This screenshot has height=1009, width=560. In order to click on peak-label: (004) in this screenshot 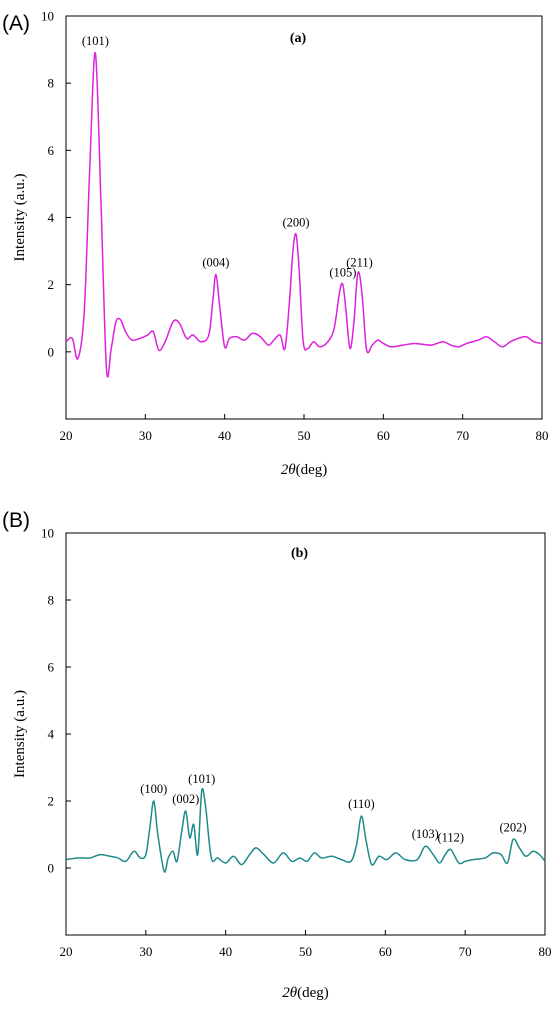, I will do `click(215, 263)`.